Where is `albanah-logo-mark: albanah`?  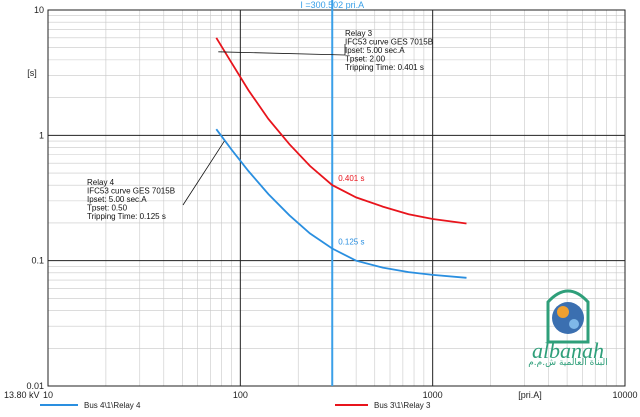 albanah-logo-mark: albanah is located at coordinates (568, 326).